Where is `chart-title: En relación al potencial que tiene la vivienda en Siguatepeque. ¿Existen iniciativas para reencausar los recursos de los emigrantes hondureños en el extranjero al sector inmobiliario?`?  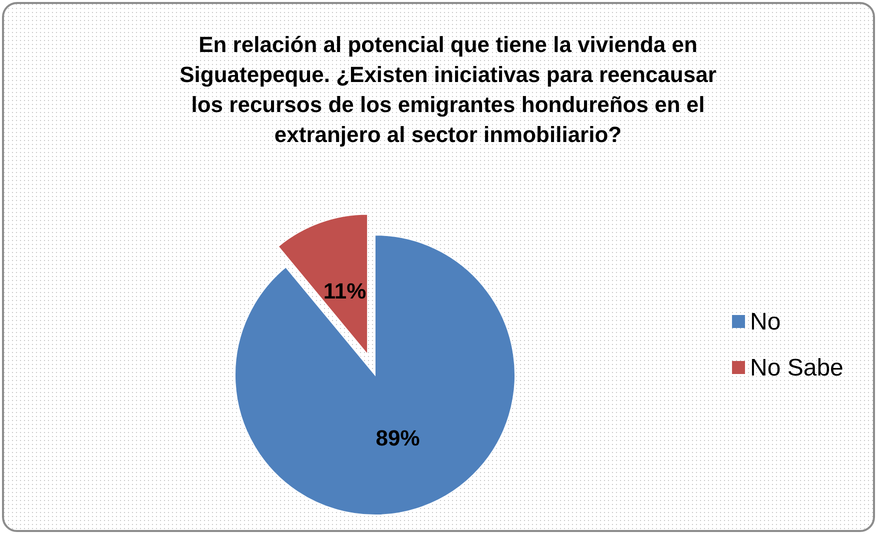
chart-title: En relación al potencial que tiene la vivienda en Siguatepeque. ¿Existen iniciativas para reencausar los recursos de los emigrantes hondureños en el extranjero al sector inmobiliario? is located at coordinates (448, 89).